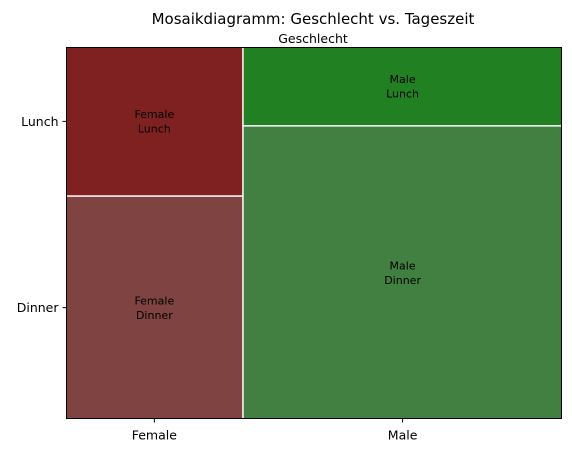 The image size is (572, 456). Describe the element at coordinates (155, 435) in the screenshot. I see `x-tick-label-female: Female` at that location.